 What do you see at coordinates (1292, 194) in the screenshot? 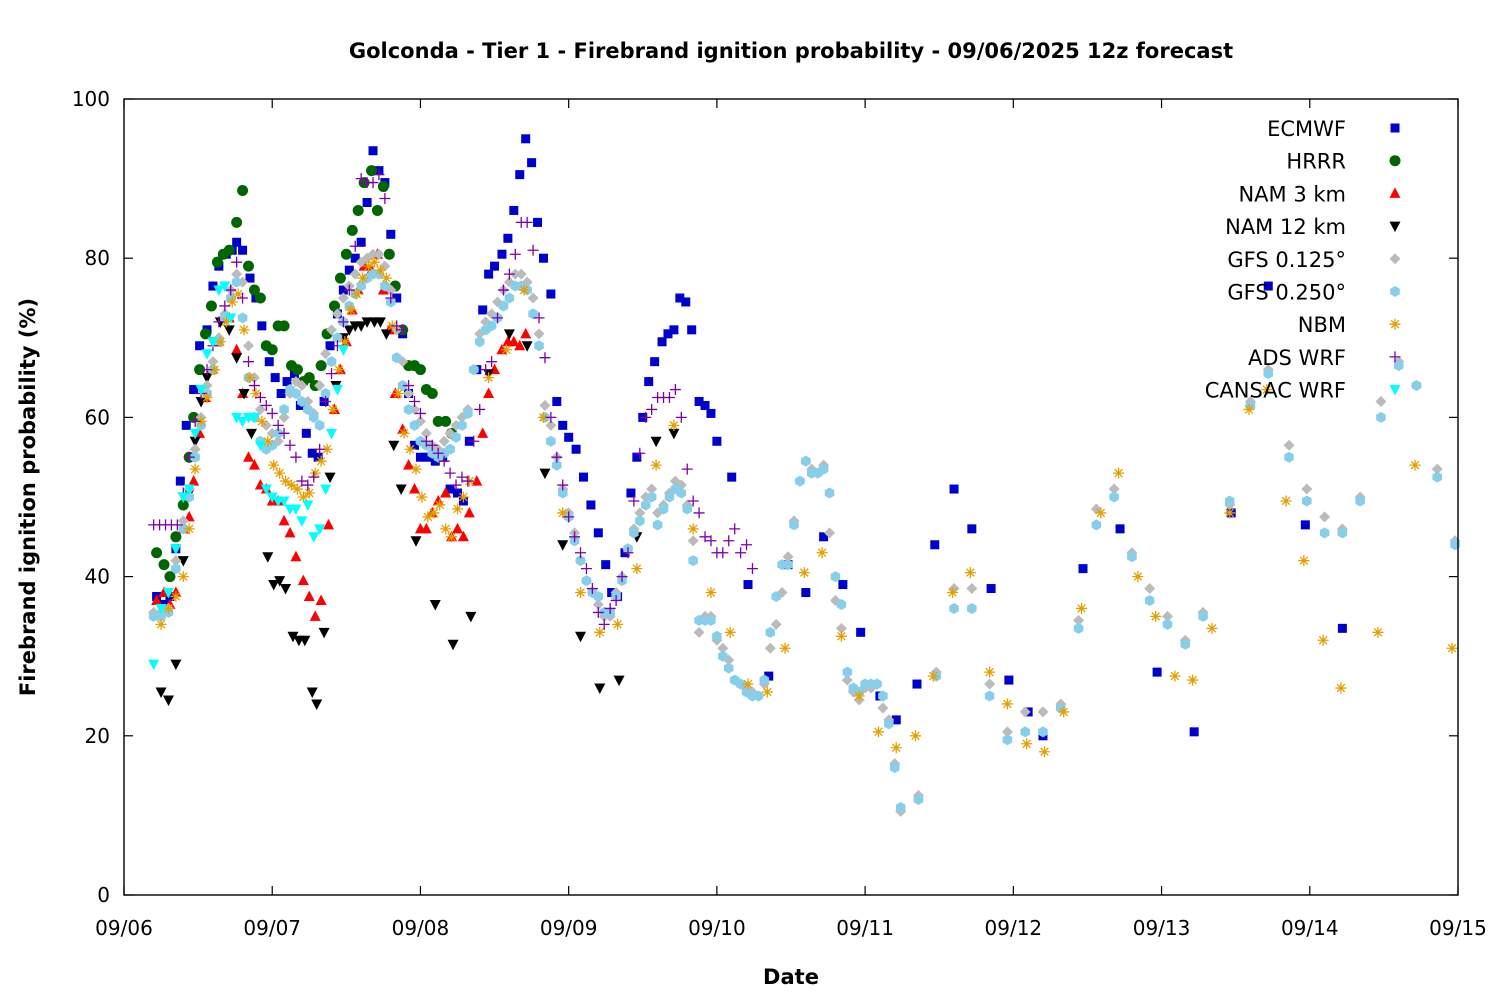
I see `legend-label: NAM 3 km` at bounding box center [1292, 194].